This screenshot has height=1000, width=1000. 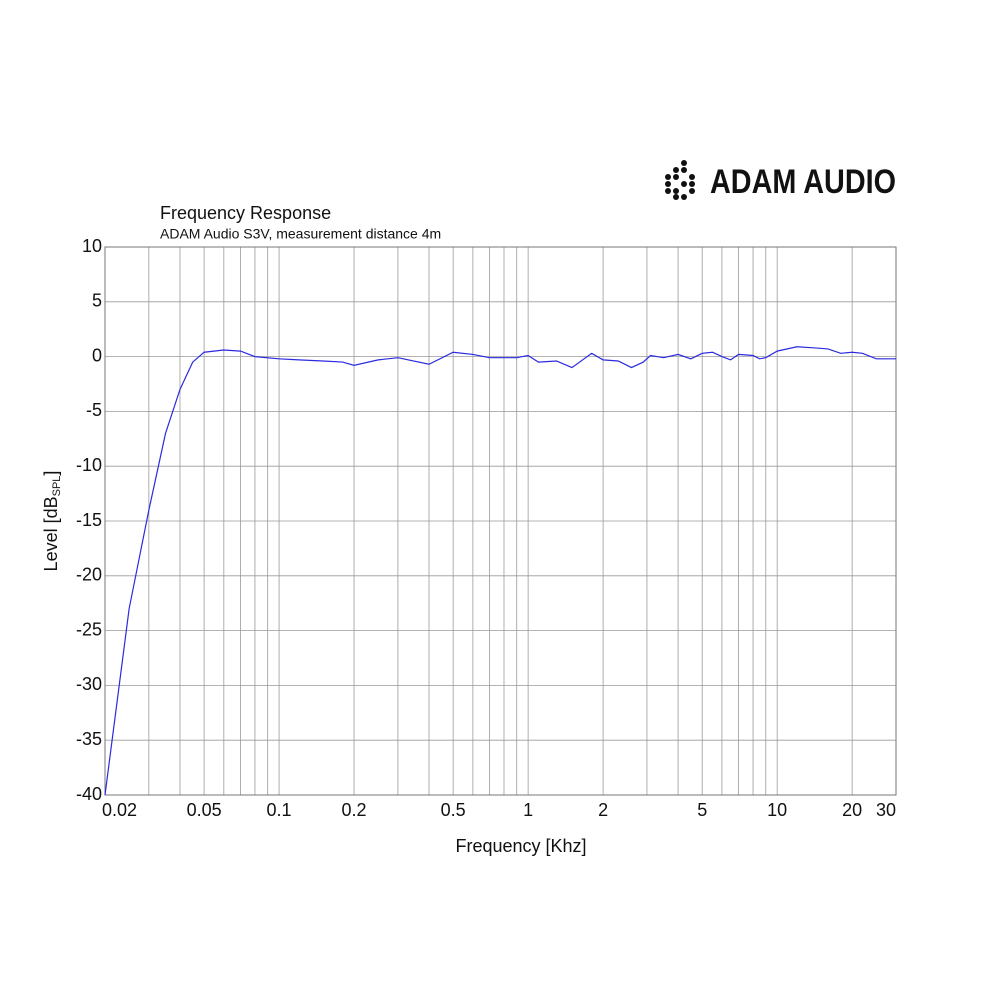 What do you see at coordinates (51, 473) in the screenshot?
I see `y-label-end: ]` at bounding box center [51, 473].